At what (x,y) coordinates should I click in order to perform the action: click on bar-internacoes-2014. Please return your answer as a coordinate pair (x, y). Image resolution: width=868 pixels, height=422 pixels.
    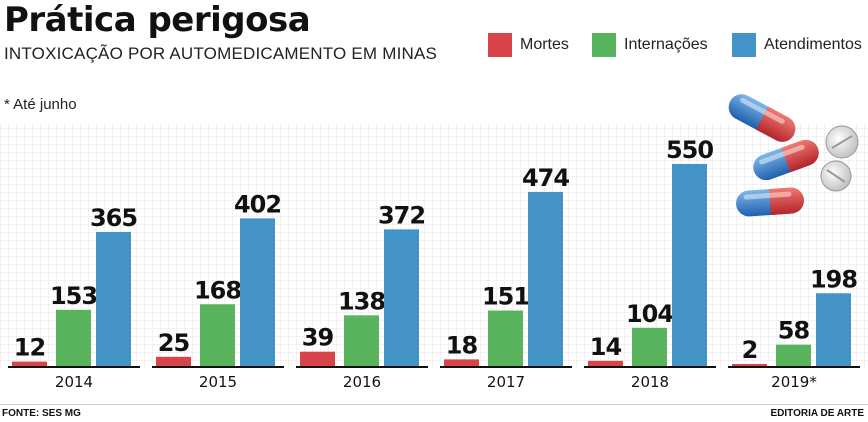
    Looking at the image, I should click on (73, 337).